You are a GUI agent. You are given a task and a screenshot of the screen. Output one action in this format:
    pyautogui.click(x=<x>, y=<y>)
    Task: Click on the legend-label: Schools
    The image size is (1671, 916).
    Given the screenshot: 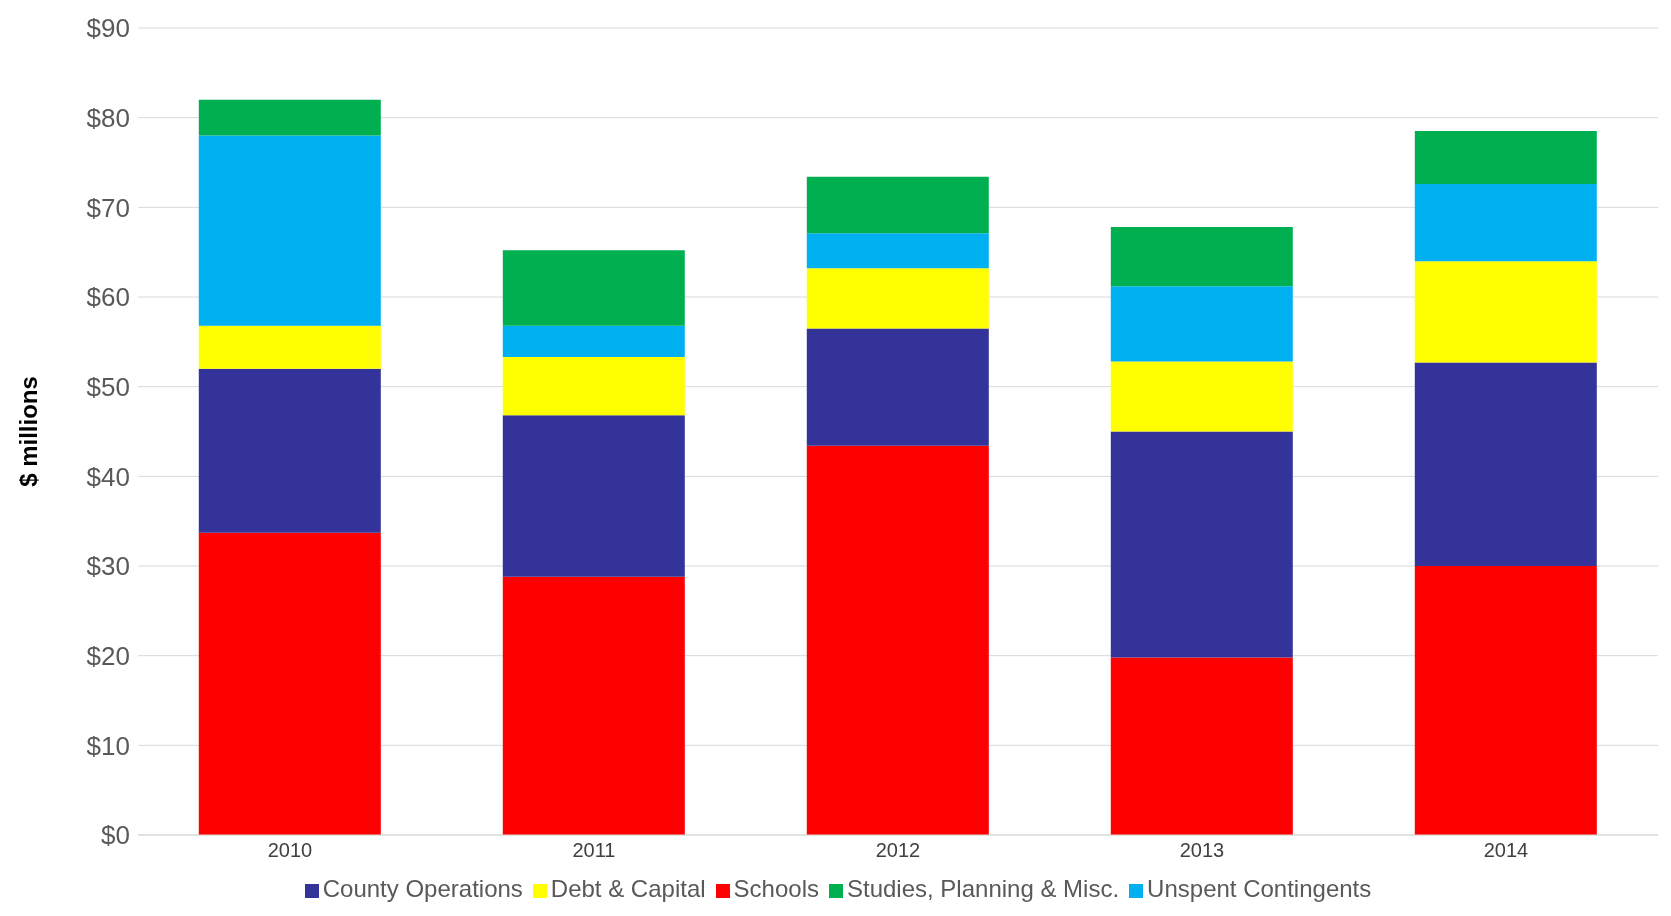 What is the action you would take?
    pyautogui.click(x=776, y=888)
    